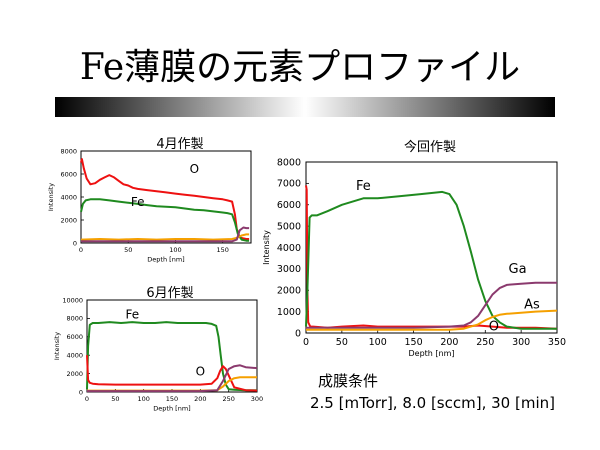 Image resolution: width=600 pixels, height=450 pixels. Describe the element at coordinates (222, 250) in the screenshot. I see `april-x-tick-label: 150` at that location.